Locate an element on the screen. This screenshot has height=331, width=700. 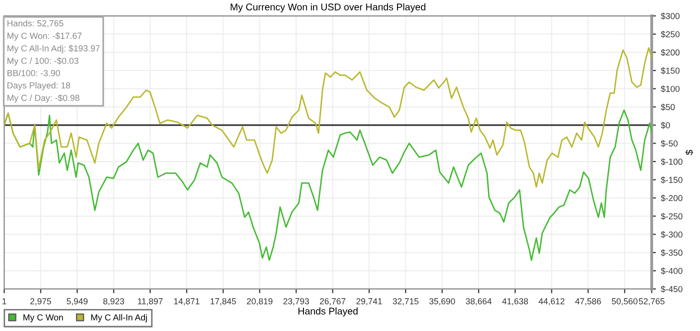
x-tick-label: 47,586 is located at coordinates (588, 302).